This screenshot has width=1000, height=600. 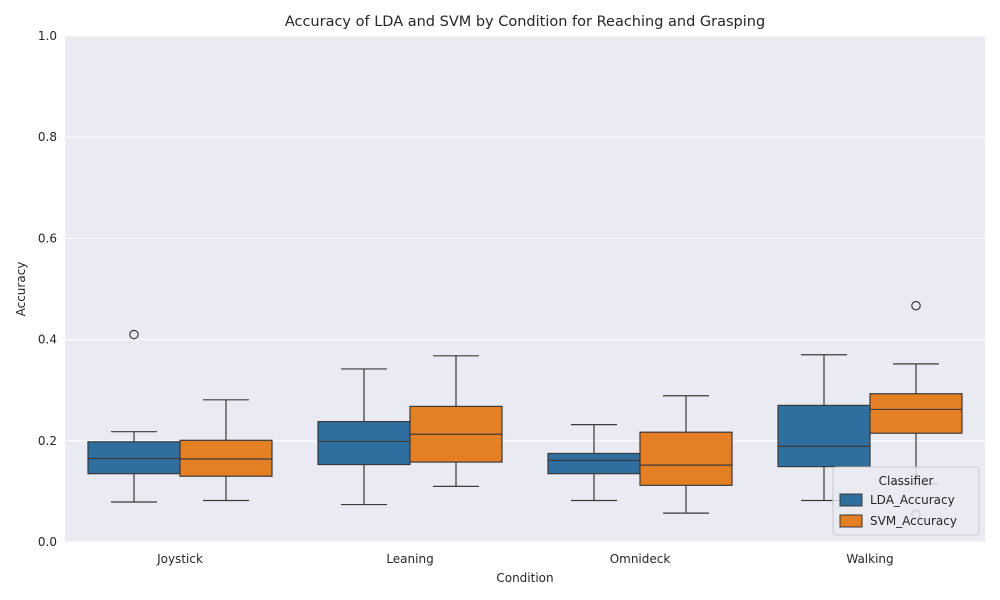 I want to click on y-tick-label: 0.8, so click(x=47, y=137).